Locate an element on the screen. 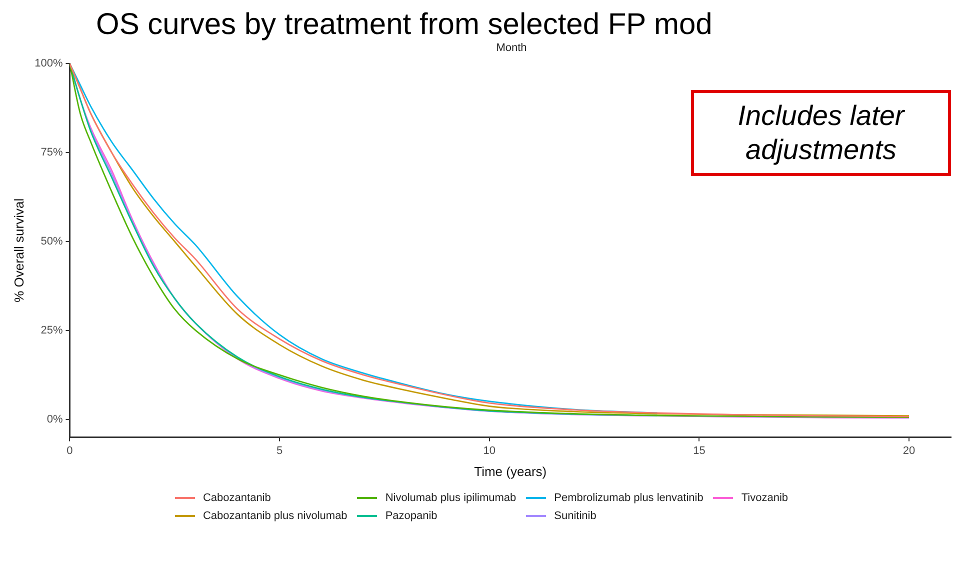 The height and width of the screenshot is (568, 963). y-tick-label: 50% is located at coordinates (51, 242).